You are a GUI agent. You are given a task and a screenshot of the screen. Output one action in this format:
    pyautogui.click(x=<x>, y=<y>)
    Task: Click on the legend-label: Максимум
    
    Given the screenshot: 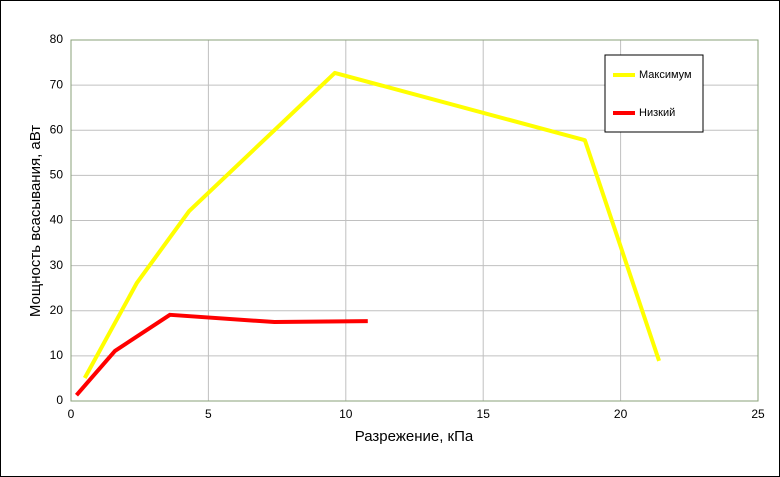 What is the action you would take?
    pyautogui.click(x=665, y=75)
    